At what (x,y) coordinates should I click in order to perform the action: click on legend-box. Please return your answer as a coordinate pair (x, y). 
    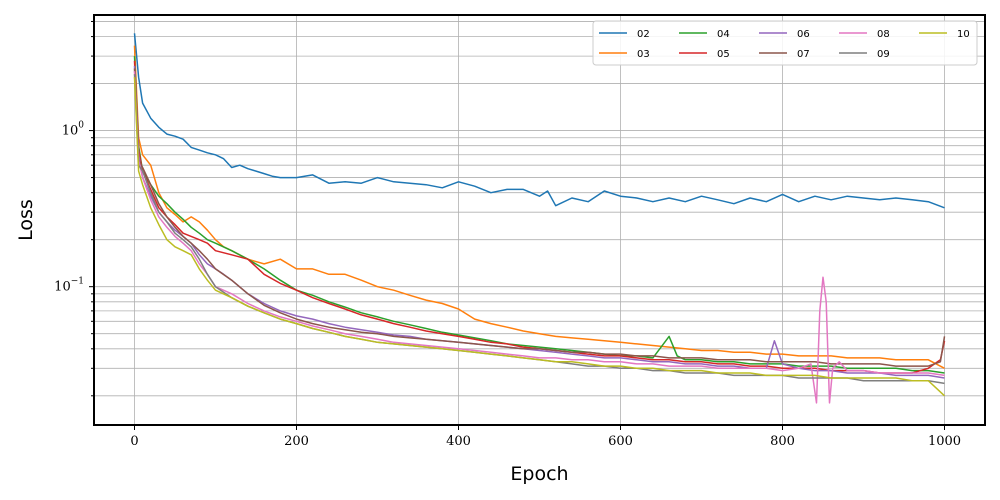
    Looking at the image, I should click on (785, 43).